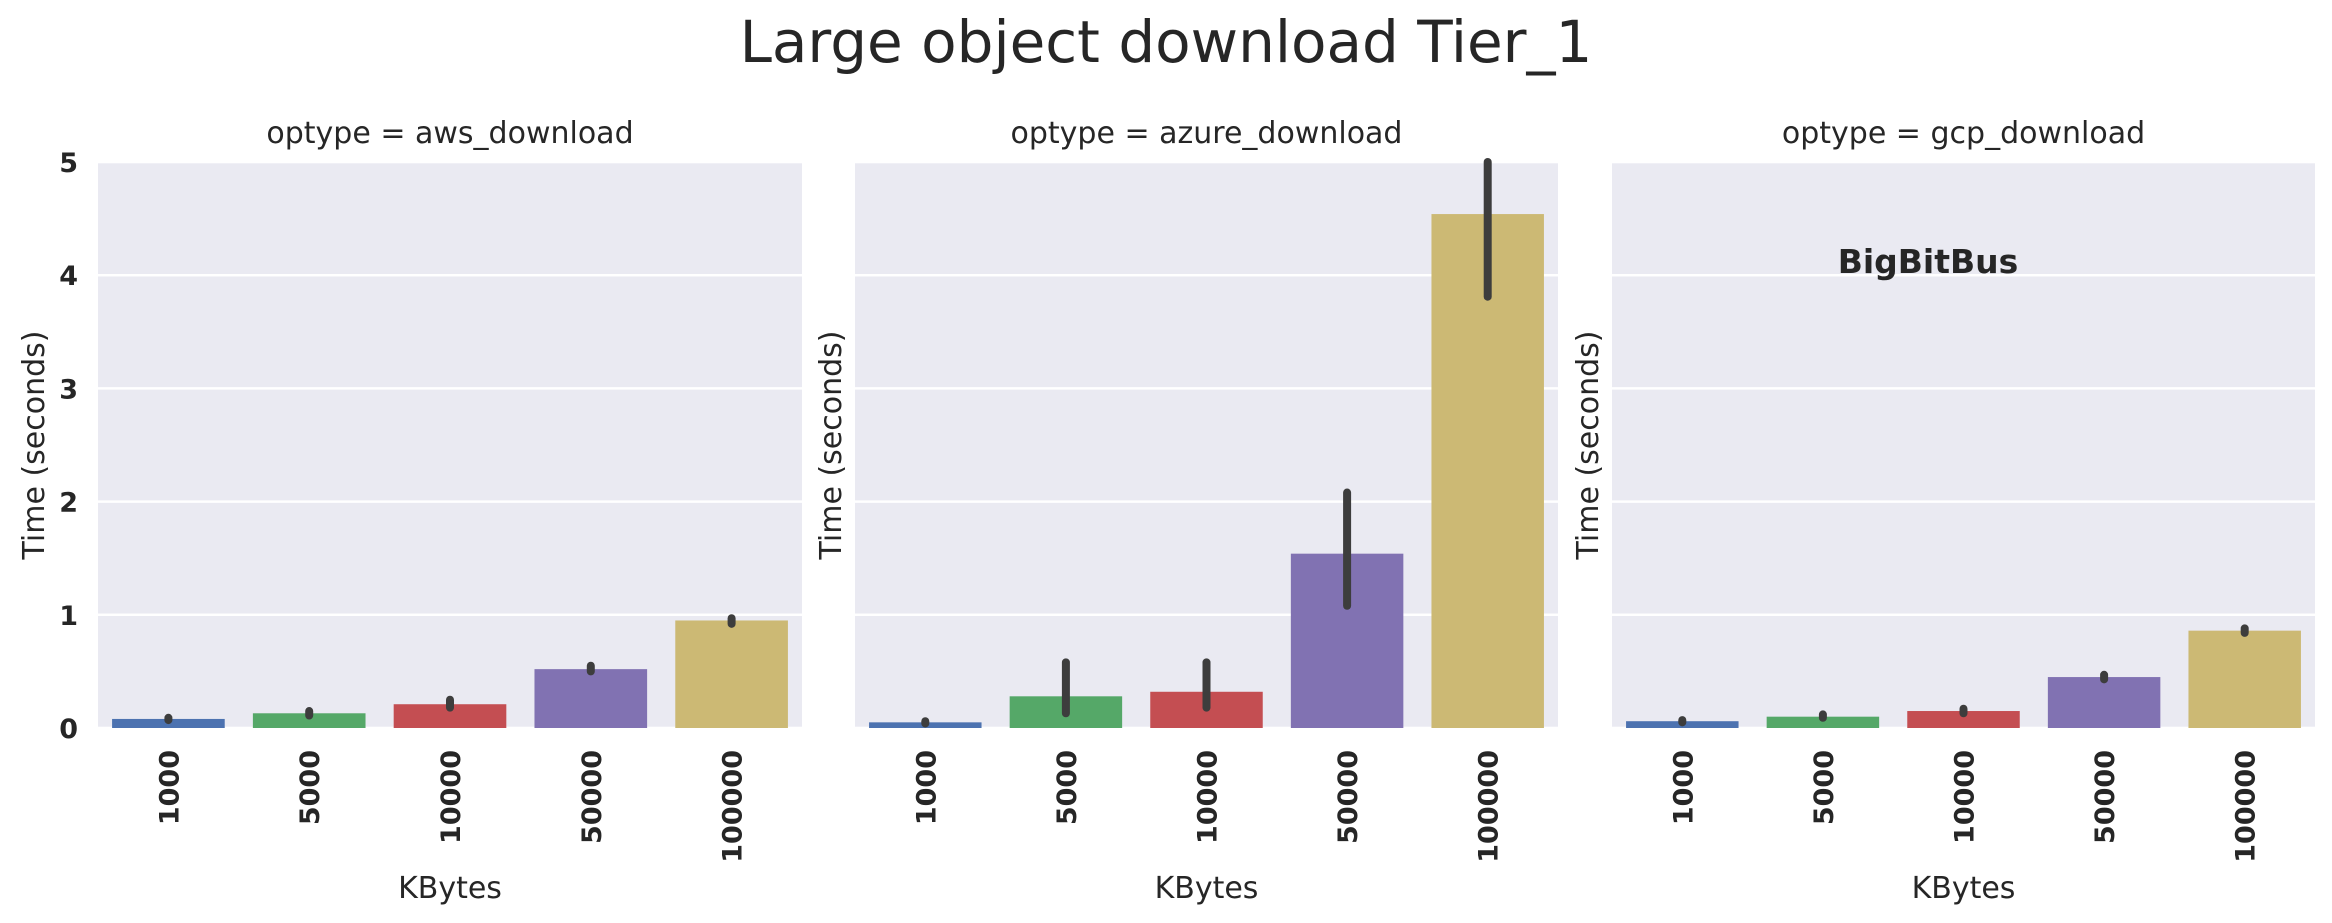 The image size is (2332, 923). I want to click on y-tick-label: 0, so click(68, 729).